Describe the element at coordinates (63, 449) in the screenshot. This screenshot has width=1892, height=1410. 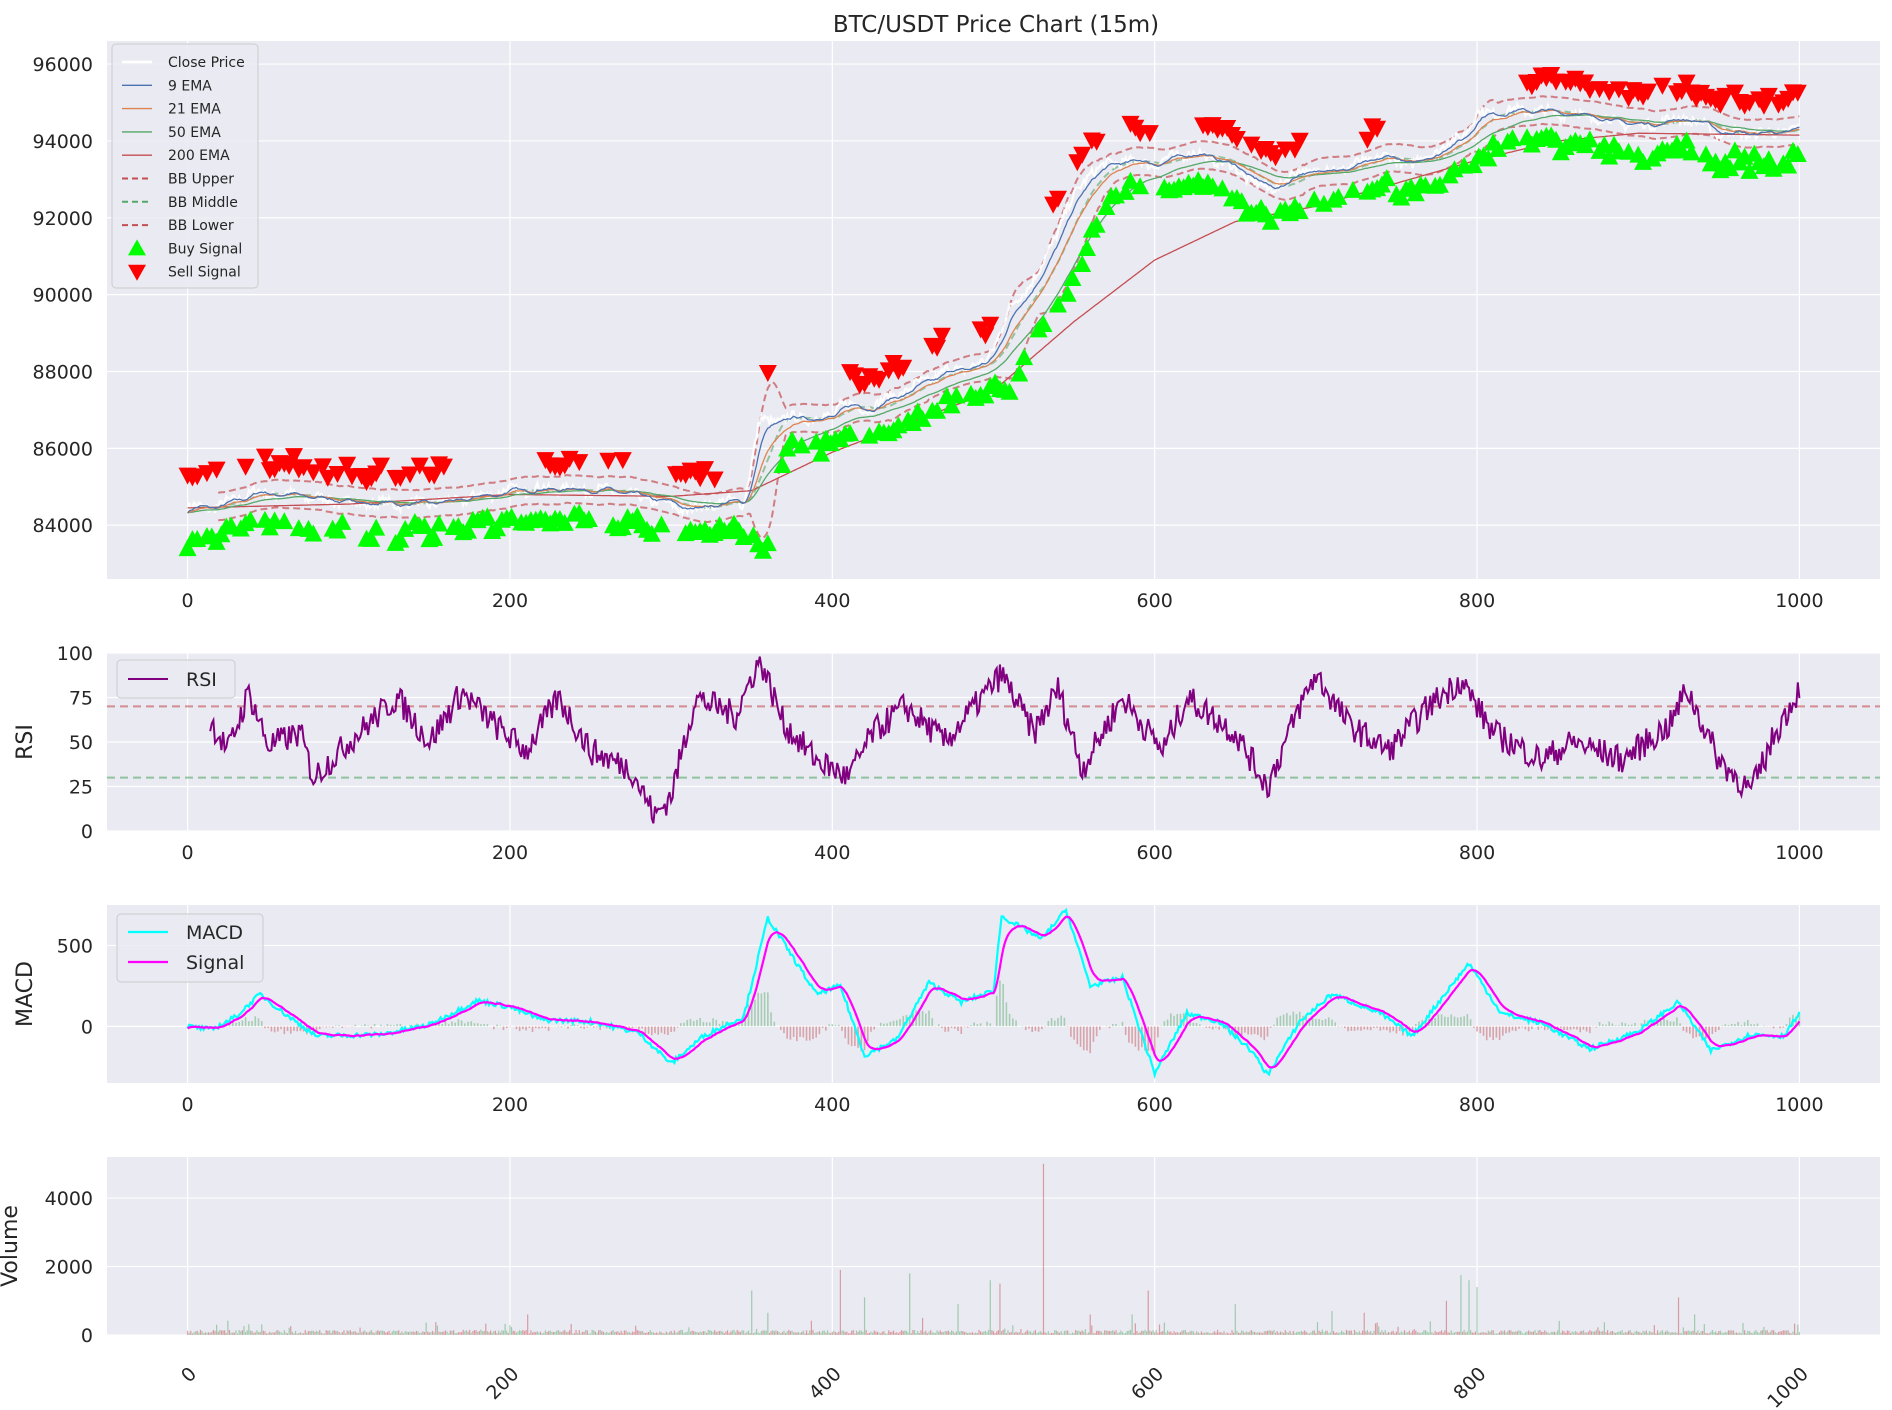
I see `price-y-tick-label: 86000` at that location.